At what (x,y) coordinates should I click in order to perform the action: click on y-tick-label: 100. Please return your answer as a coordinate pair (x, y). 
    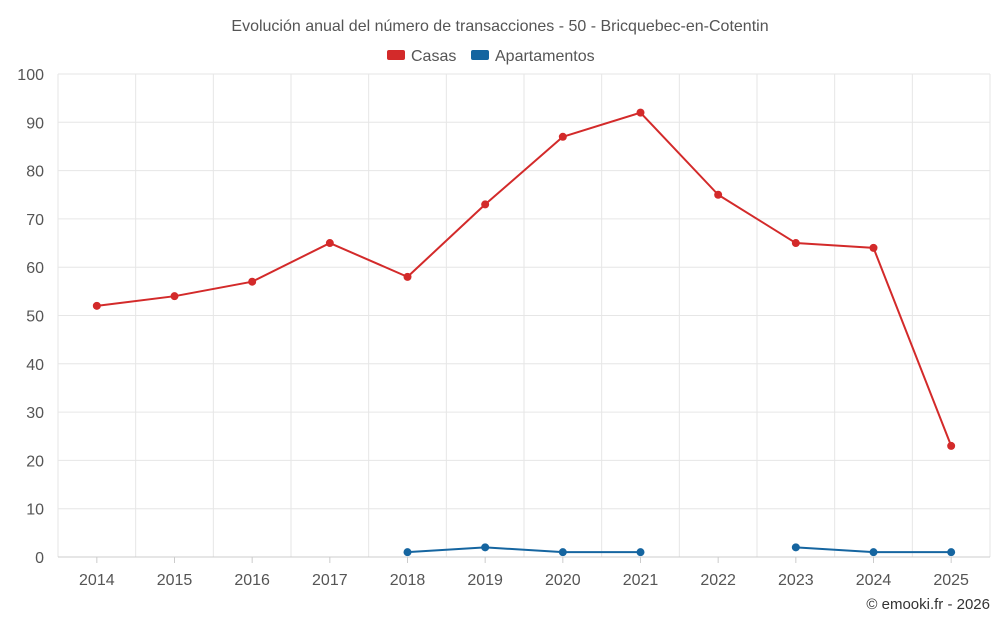
    Looking at the image, I should click on (30, 75).